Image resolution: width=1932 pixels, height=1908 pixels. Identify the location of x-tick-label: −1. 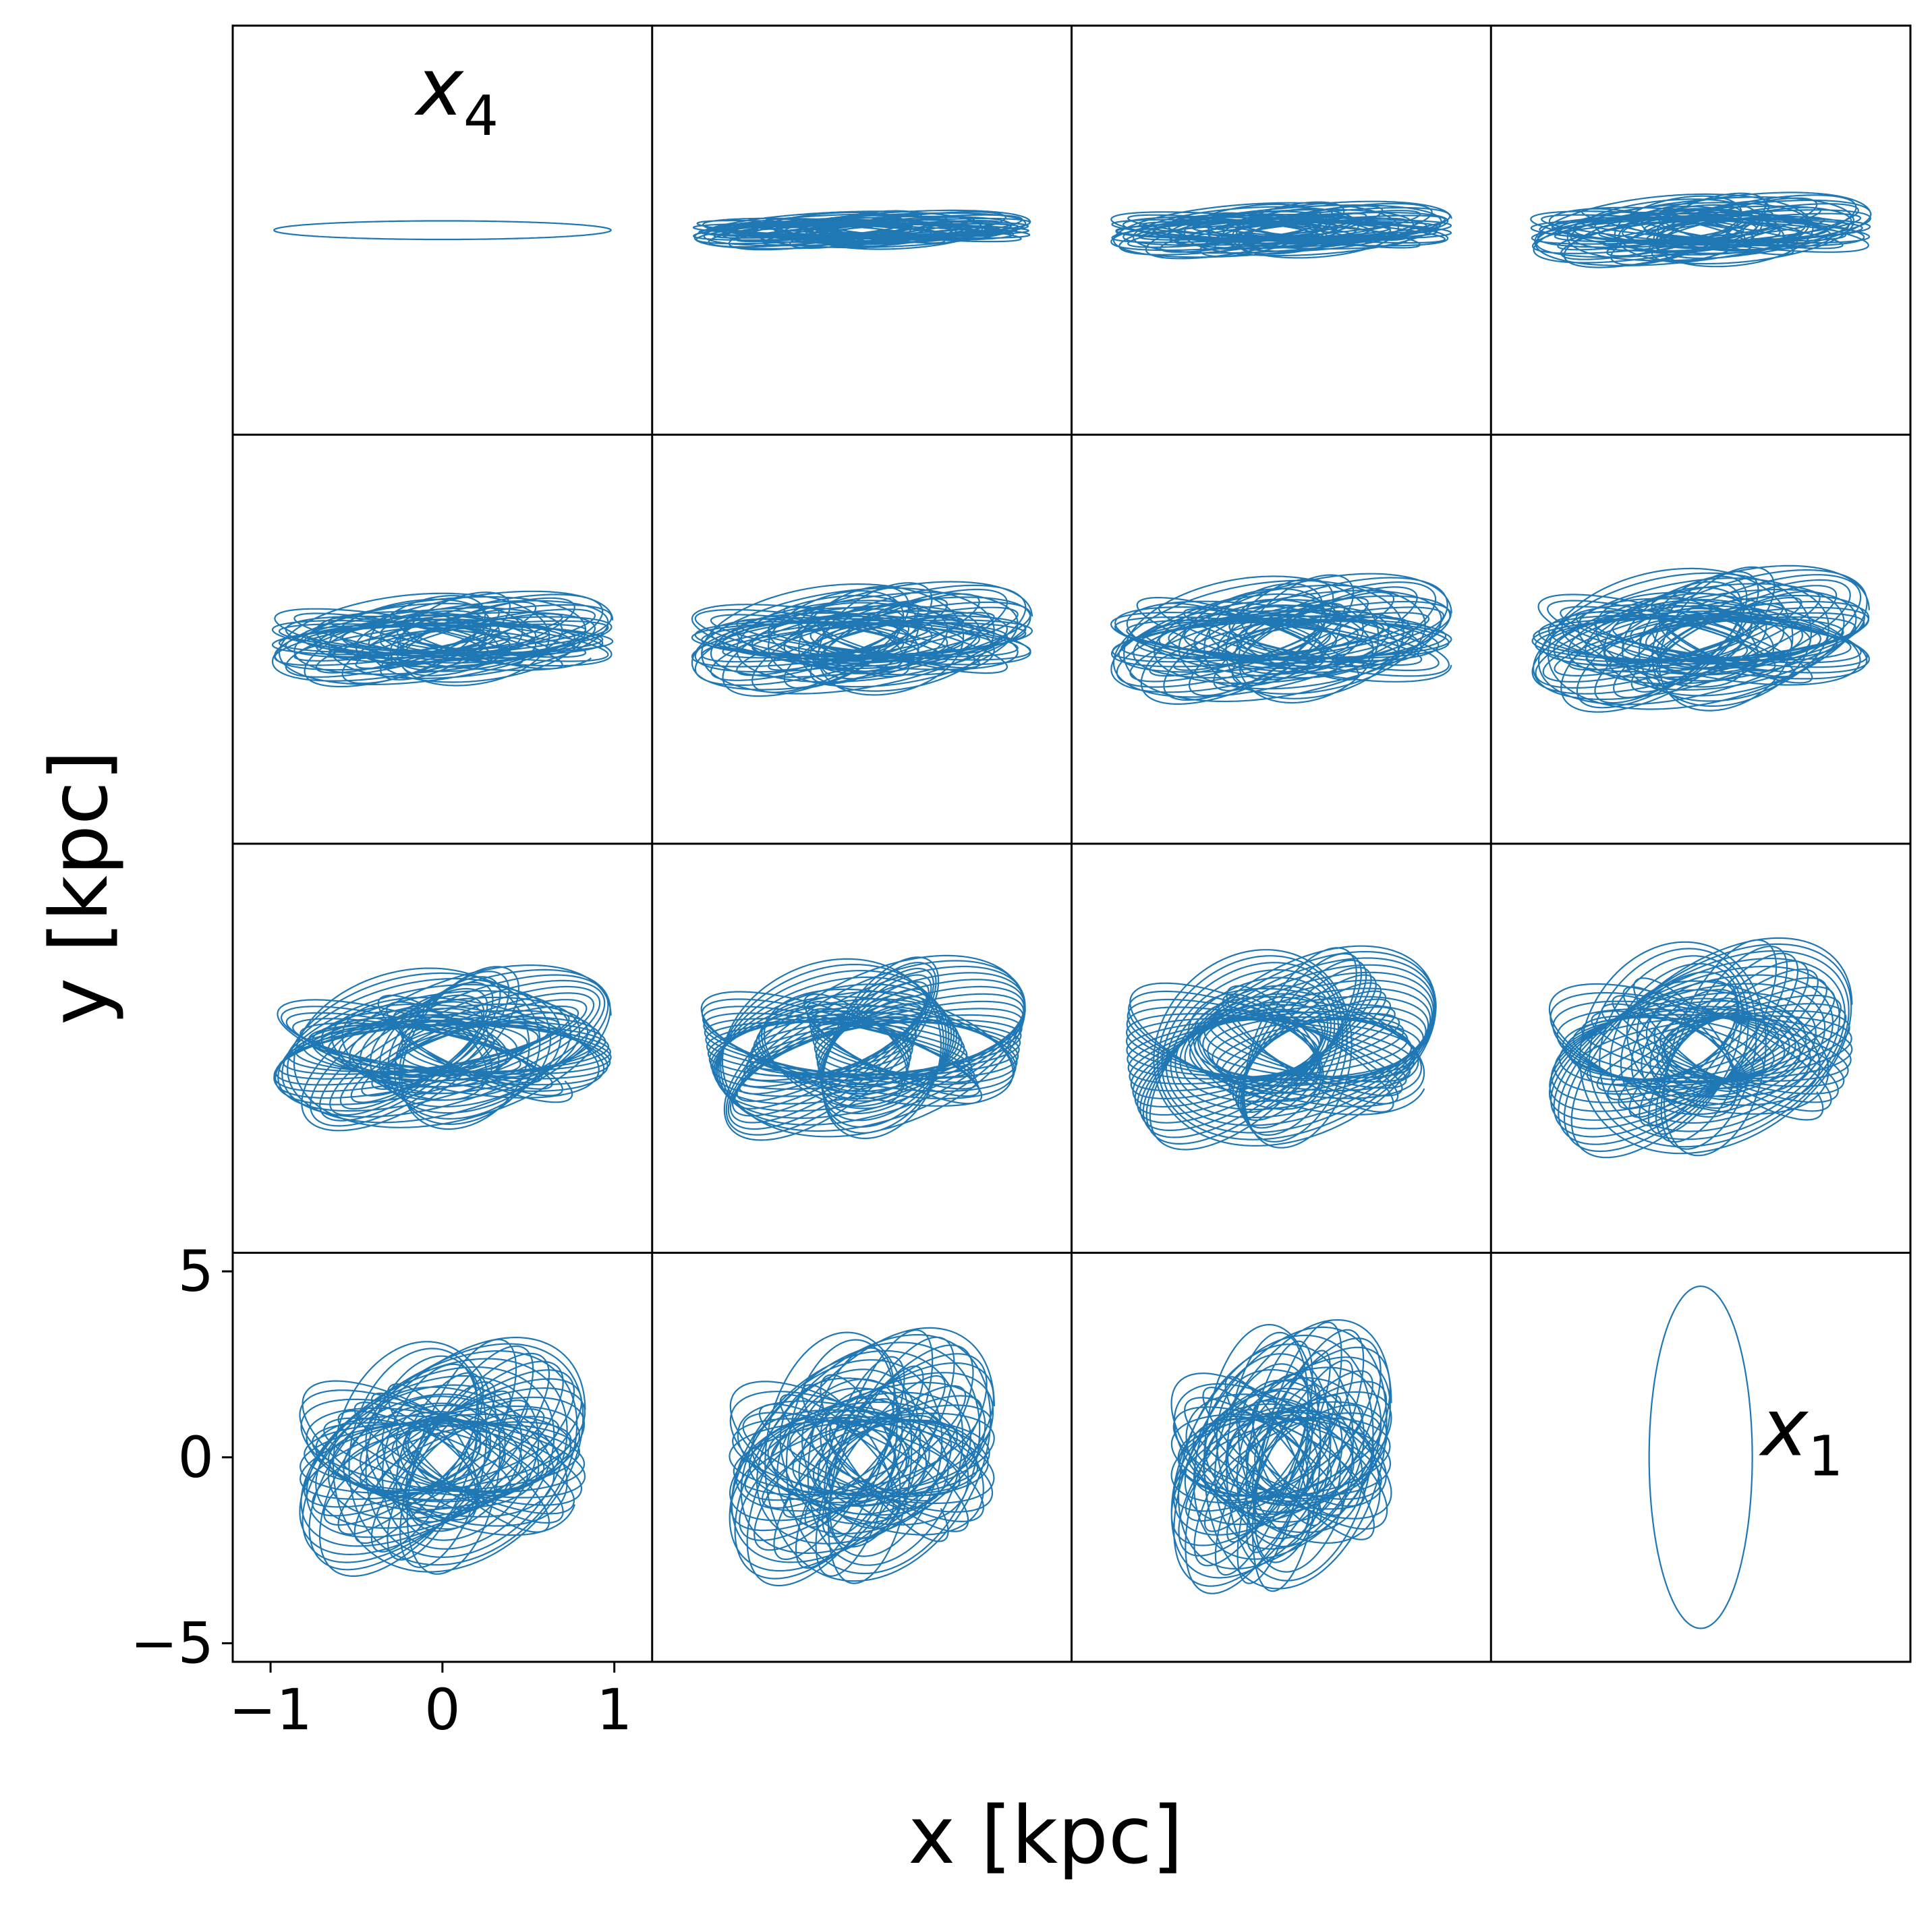
(270, 1710).